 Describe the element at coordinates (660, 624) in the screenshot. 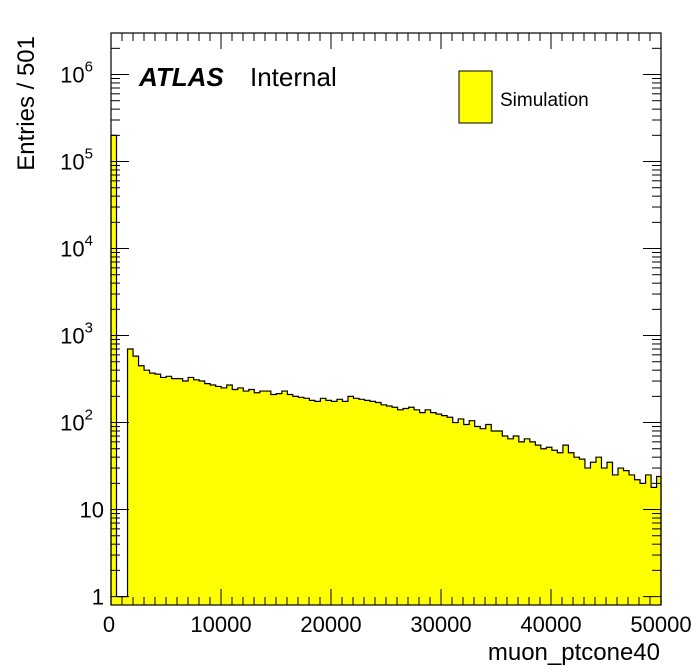

I see `x-tick-label: 50000` at that location.